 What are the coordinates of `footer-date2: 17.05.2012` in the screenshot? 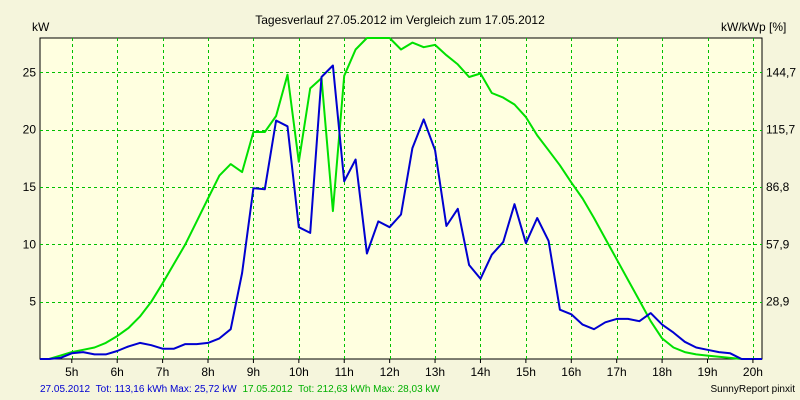 It's located at (267, 389).